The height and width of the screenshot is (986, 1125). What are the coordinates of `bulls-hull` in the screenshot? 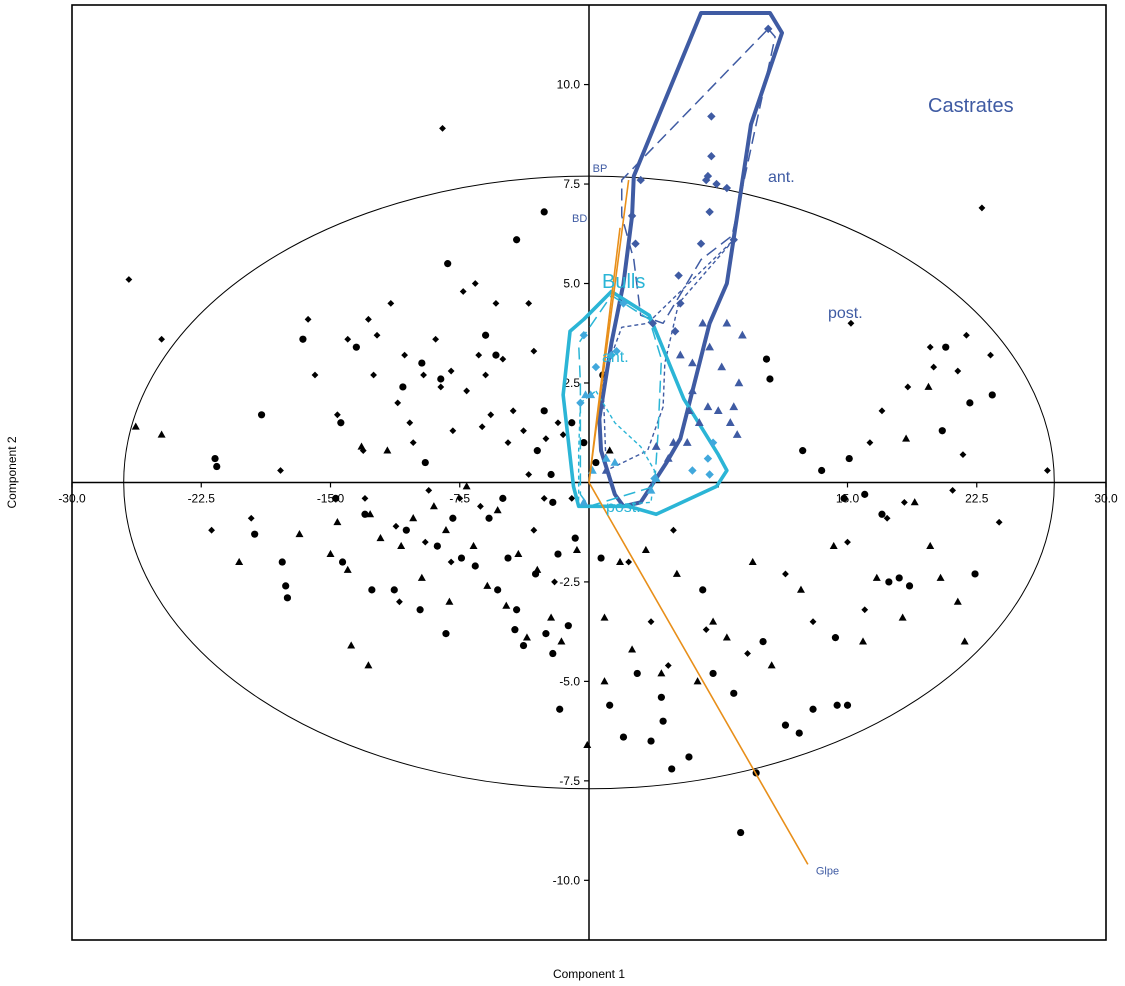 It's located at (645, 403).